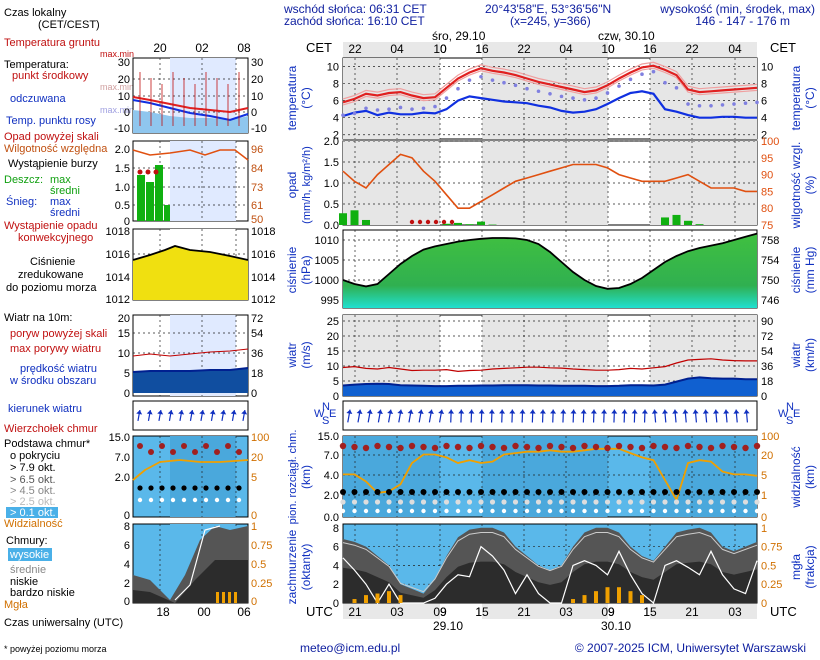  Describe the element at coordinates (767, 192) in the screenshot. I see `prec-panel-right-tick-3: 85` at that location.